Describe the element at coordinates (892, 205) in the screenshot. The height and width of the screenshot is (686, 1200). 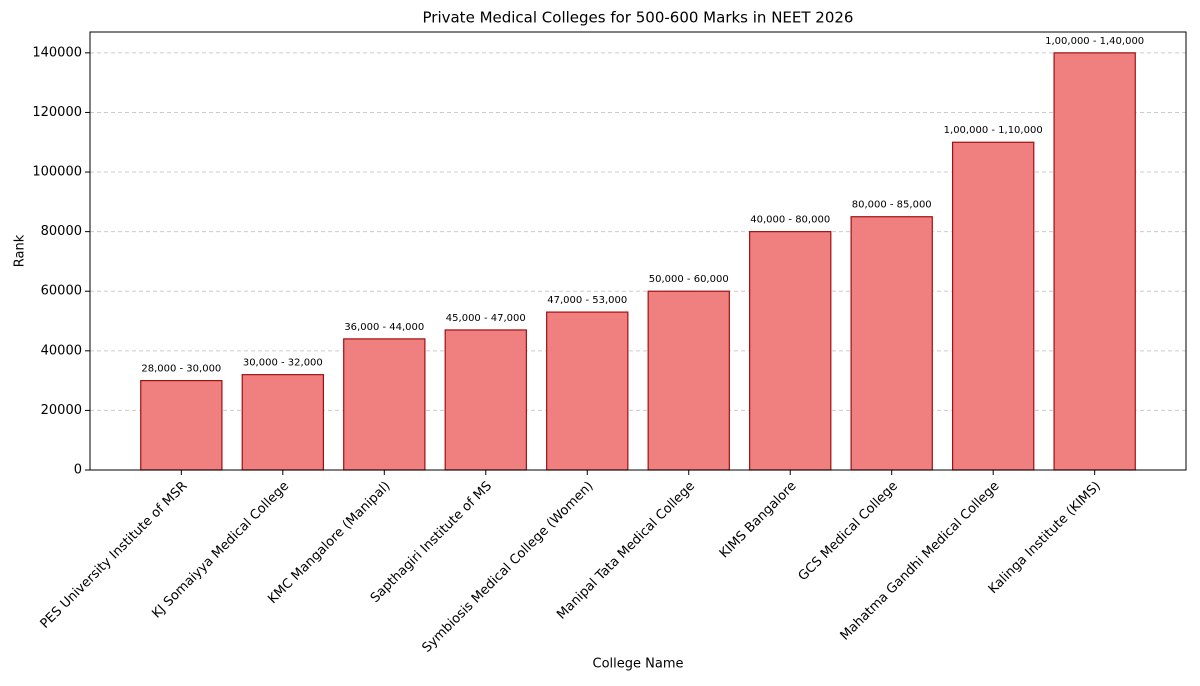
I see `value-label: 80,000 - 85,000` at that location.